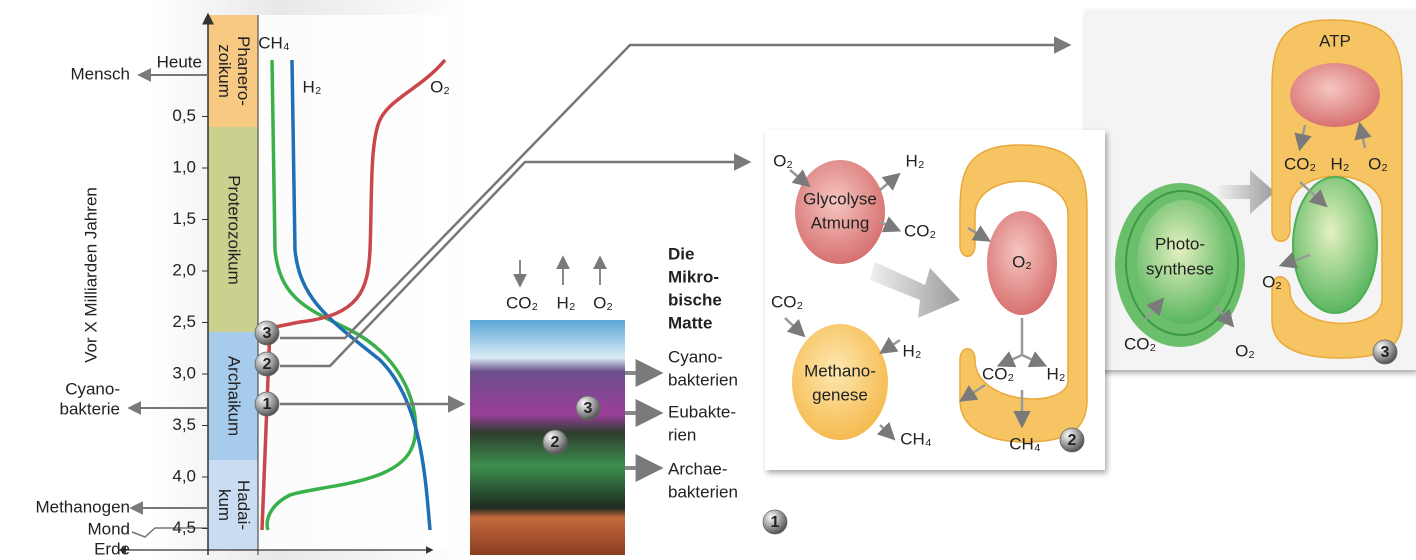  What do you see at coordinates (1180, 243) in the screenshot?
I see `process-label: Photo-` at bounding box center [1180, 243].